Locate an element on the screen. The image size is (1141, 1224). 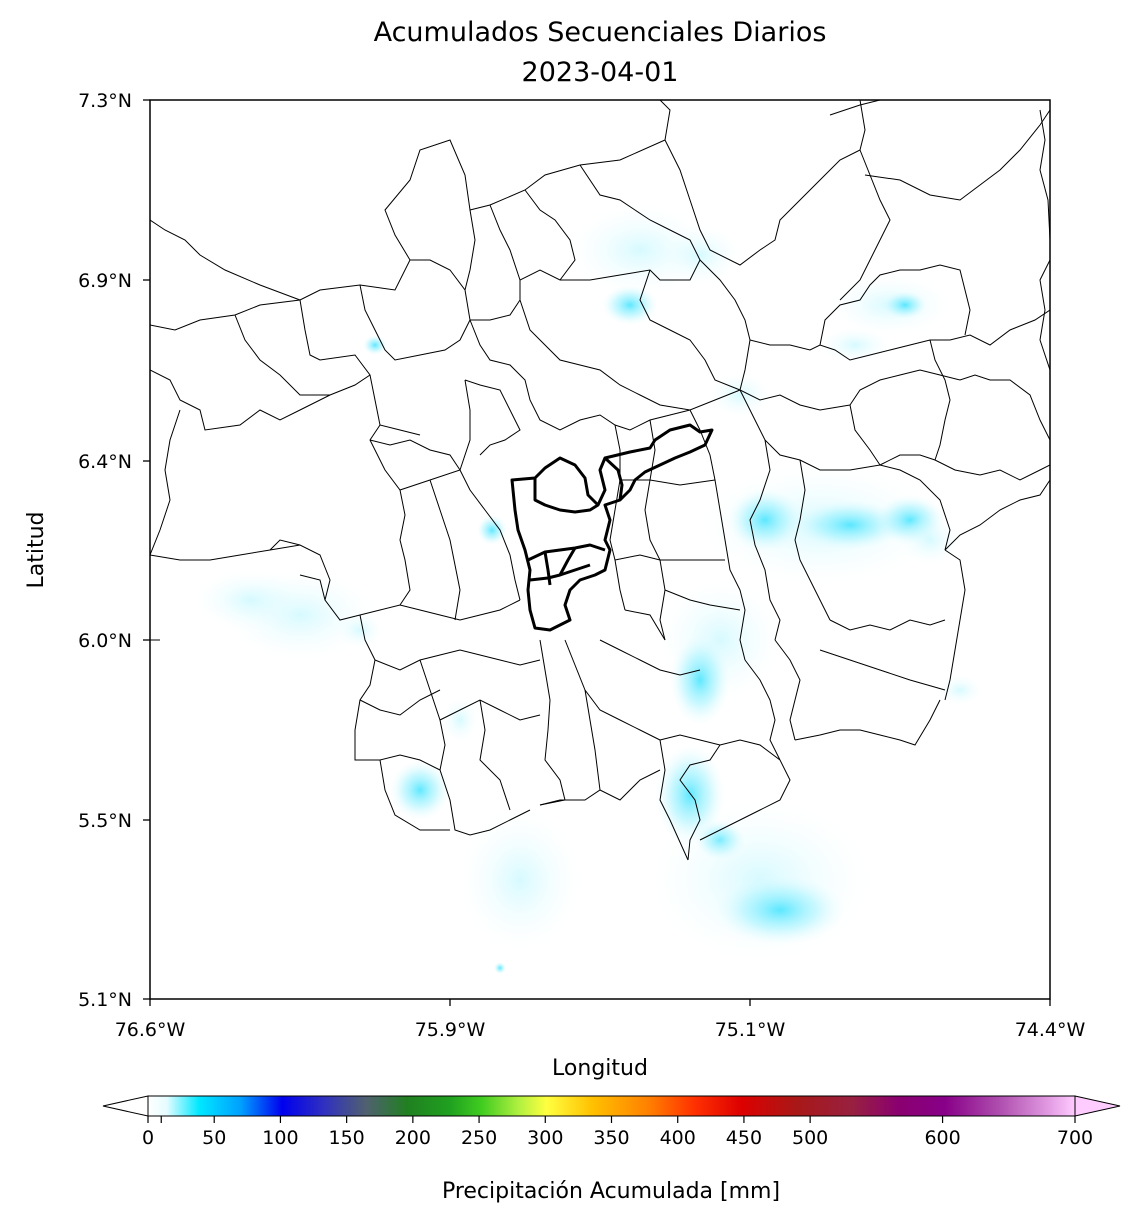
lon-tick-label: 76.6°W is located at coordinates (150, 1030).